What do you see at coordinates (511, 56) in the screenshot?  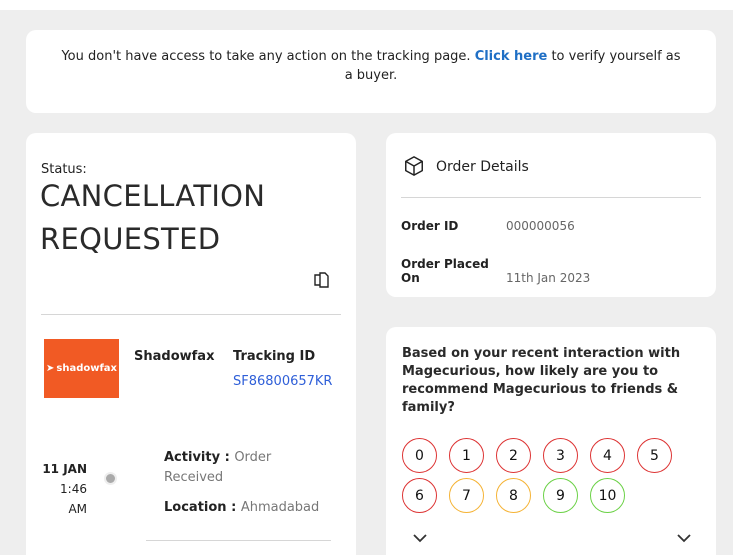 I see `verify-link: Click here` at bounding box center [511, 56].